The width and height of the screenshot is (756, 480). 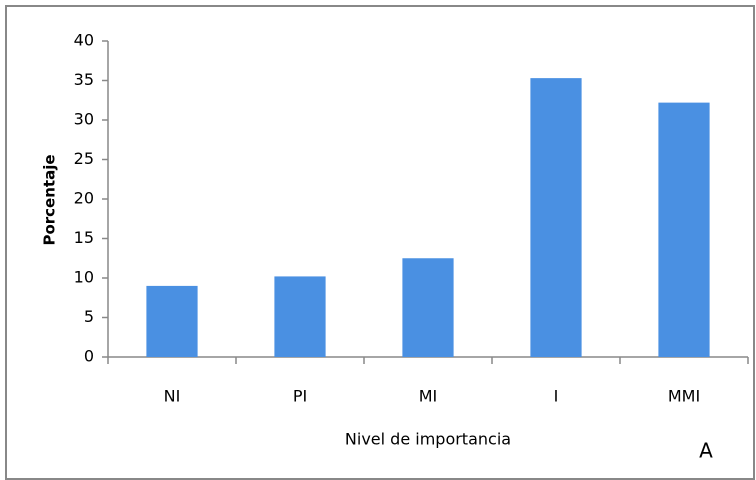 What do you see at coordinates (89, 316) in the screenshot?
I see `y-tick-label: 5` at bounding box center [89, 316].